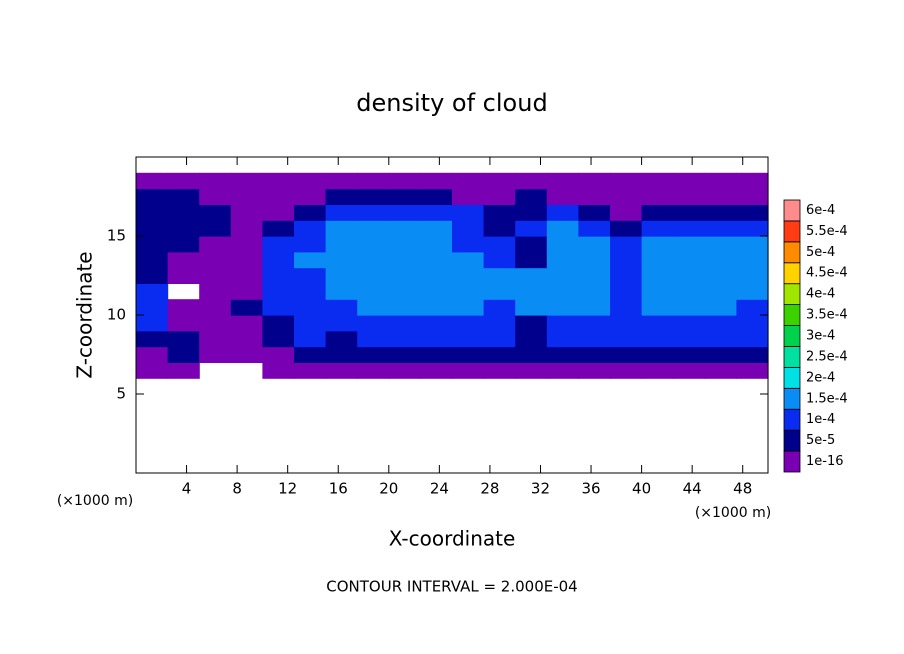  I want to click on y-tick-label: 15, so click(116, 236).